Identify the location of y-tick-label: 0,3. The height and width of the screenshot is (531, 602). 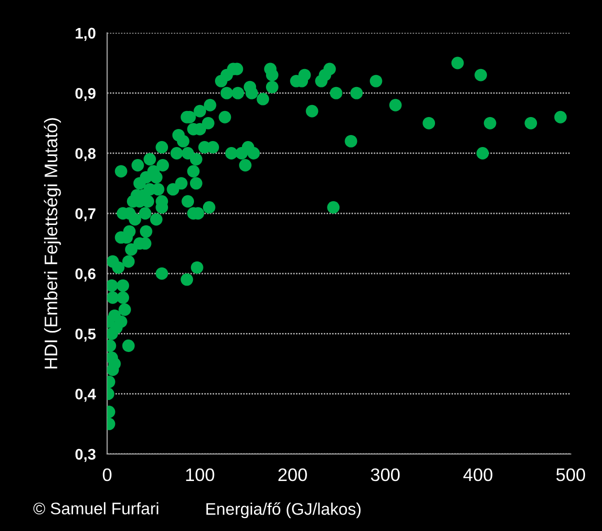
(85, 455).